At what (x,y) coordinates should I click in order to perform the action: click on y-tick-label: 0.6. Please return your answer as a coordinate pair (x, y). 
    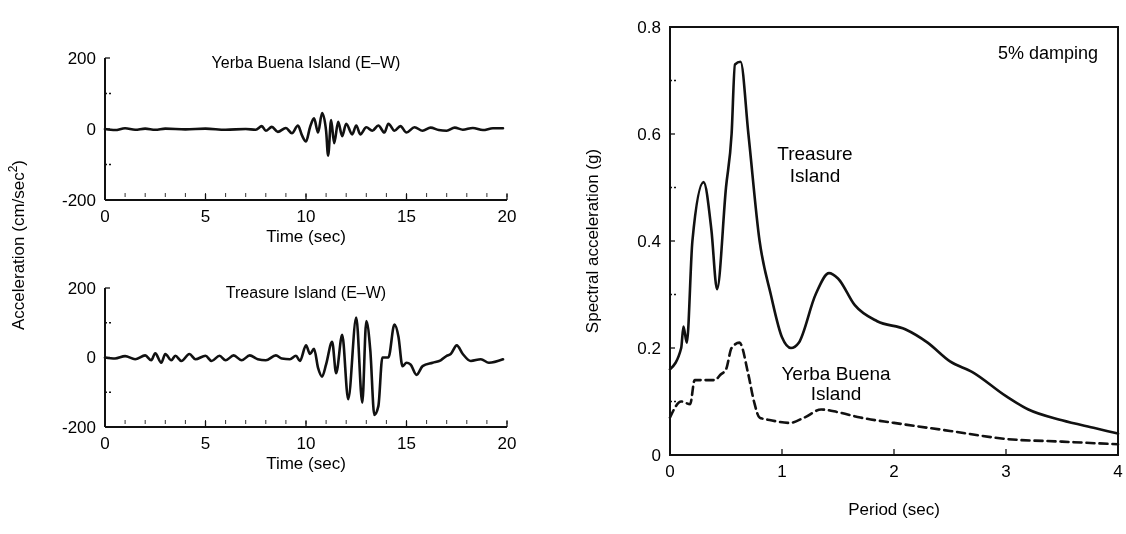
    Looking at the image, I should click on (649, 134).